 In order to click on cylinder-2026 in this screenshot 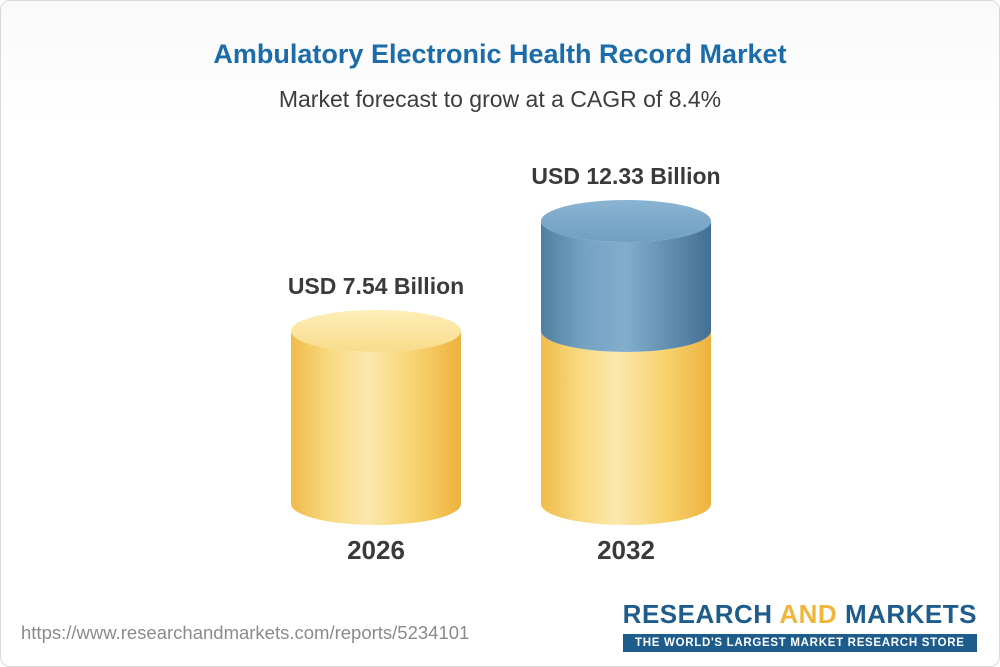, I will do `click(376, 417)`.